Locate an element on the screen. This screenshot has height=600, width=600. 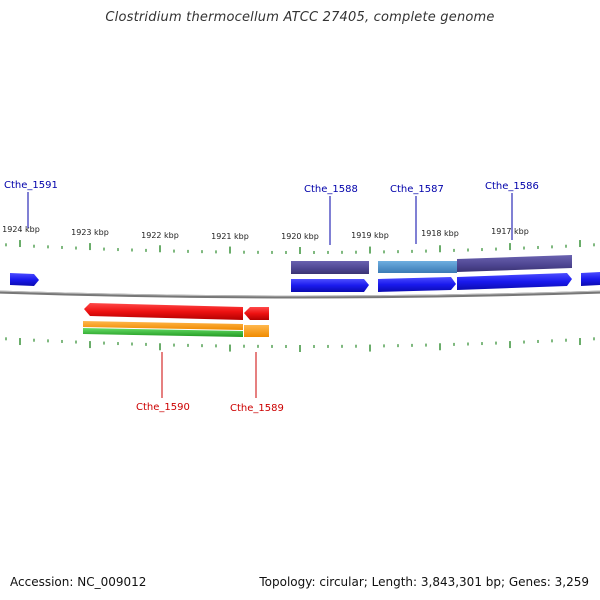
kbp-label-1917: 1917 kbp is located at coordinates (510, 231).